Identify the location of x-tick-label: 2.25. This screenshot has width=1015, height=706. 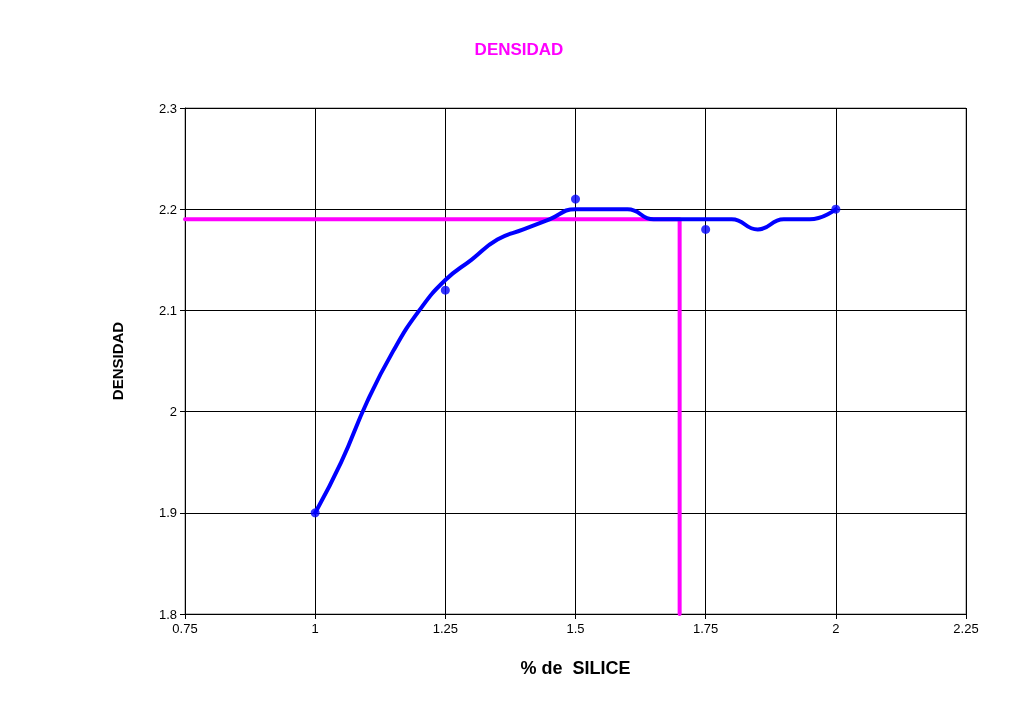
(966, 628).